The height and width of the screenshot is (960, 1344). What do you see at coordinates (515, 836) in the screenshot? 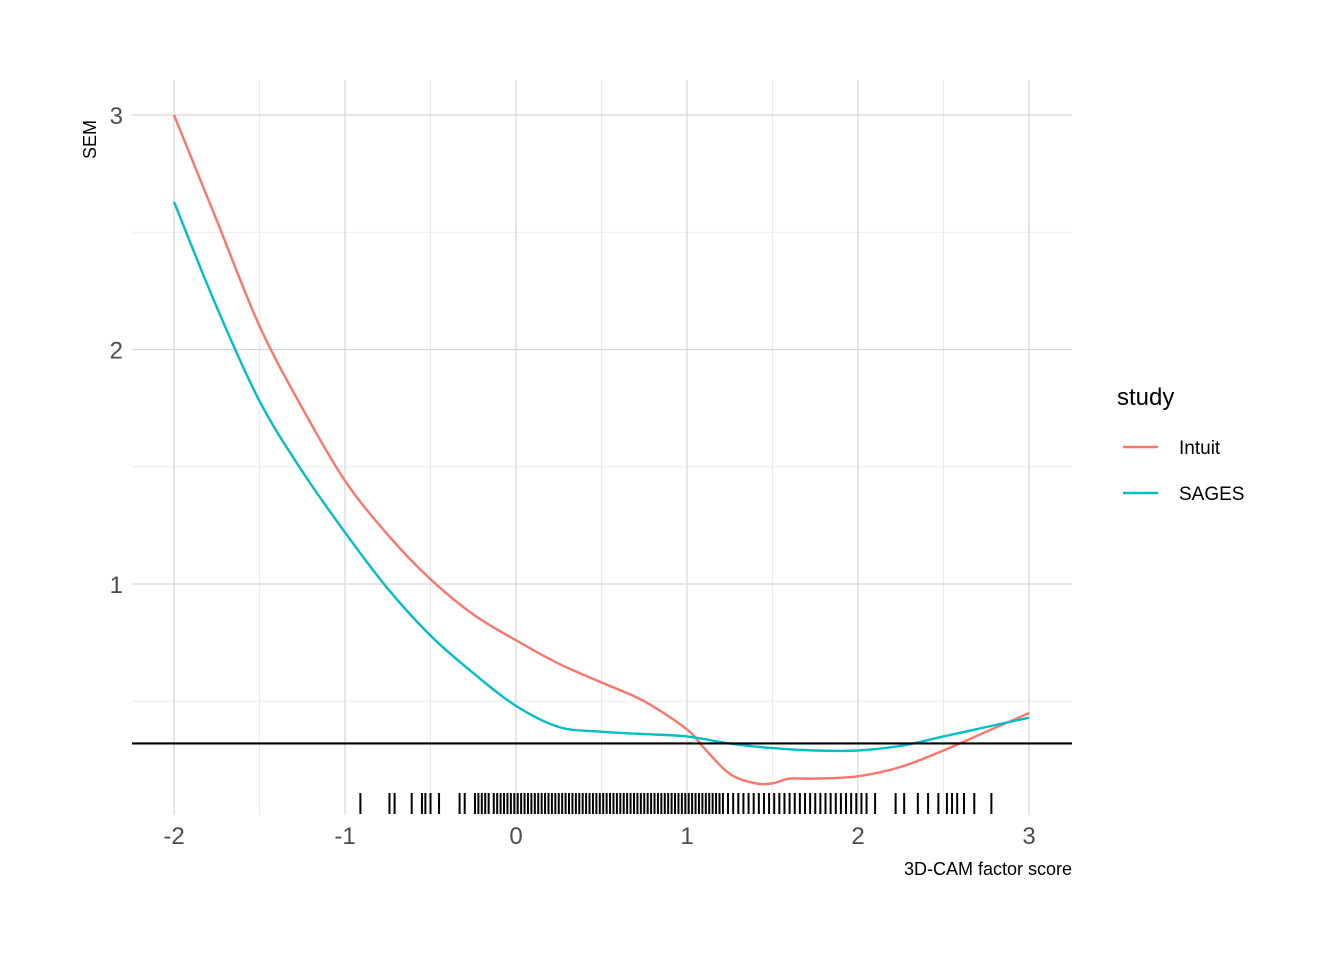
I see `x-tick-label: 0` at bounding box center [515, 836].